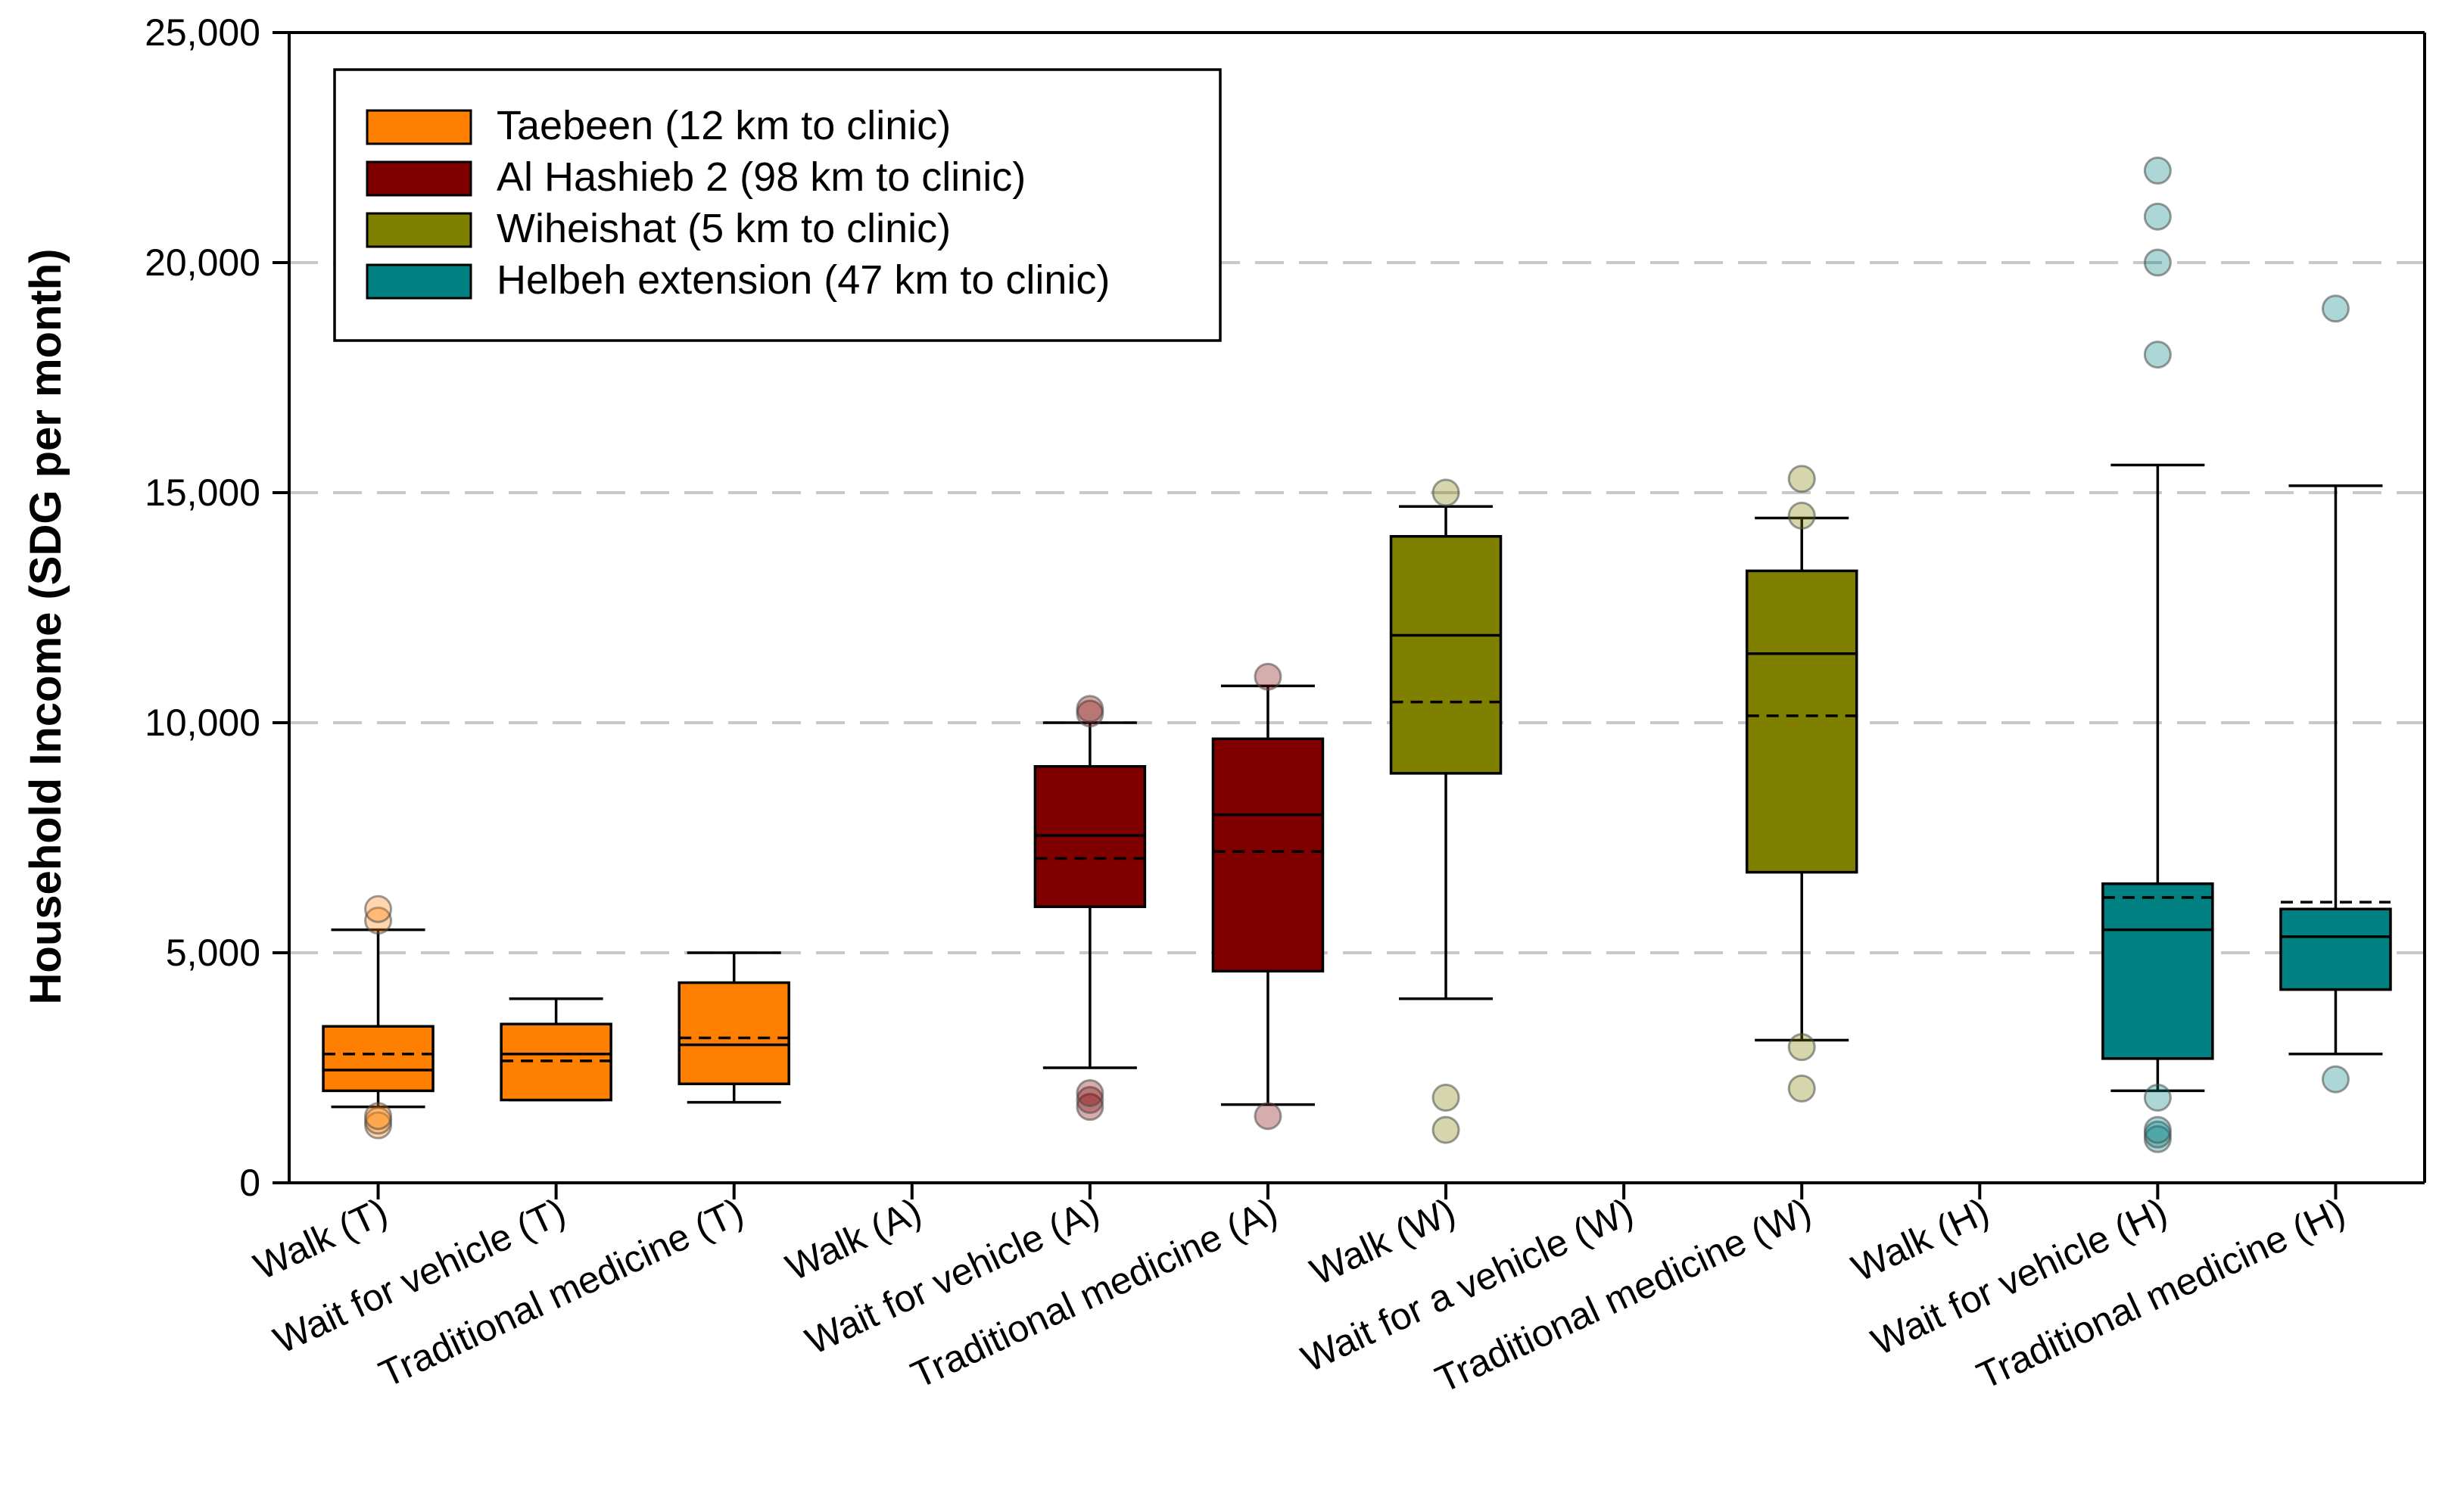  What do you see at coordinates (202, 723) in the screenshot?
I see `y-tick-label: 10,000` at bounding box center [202, 723].